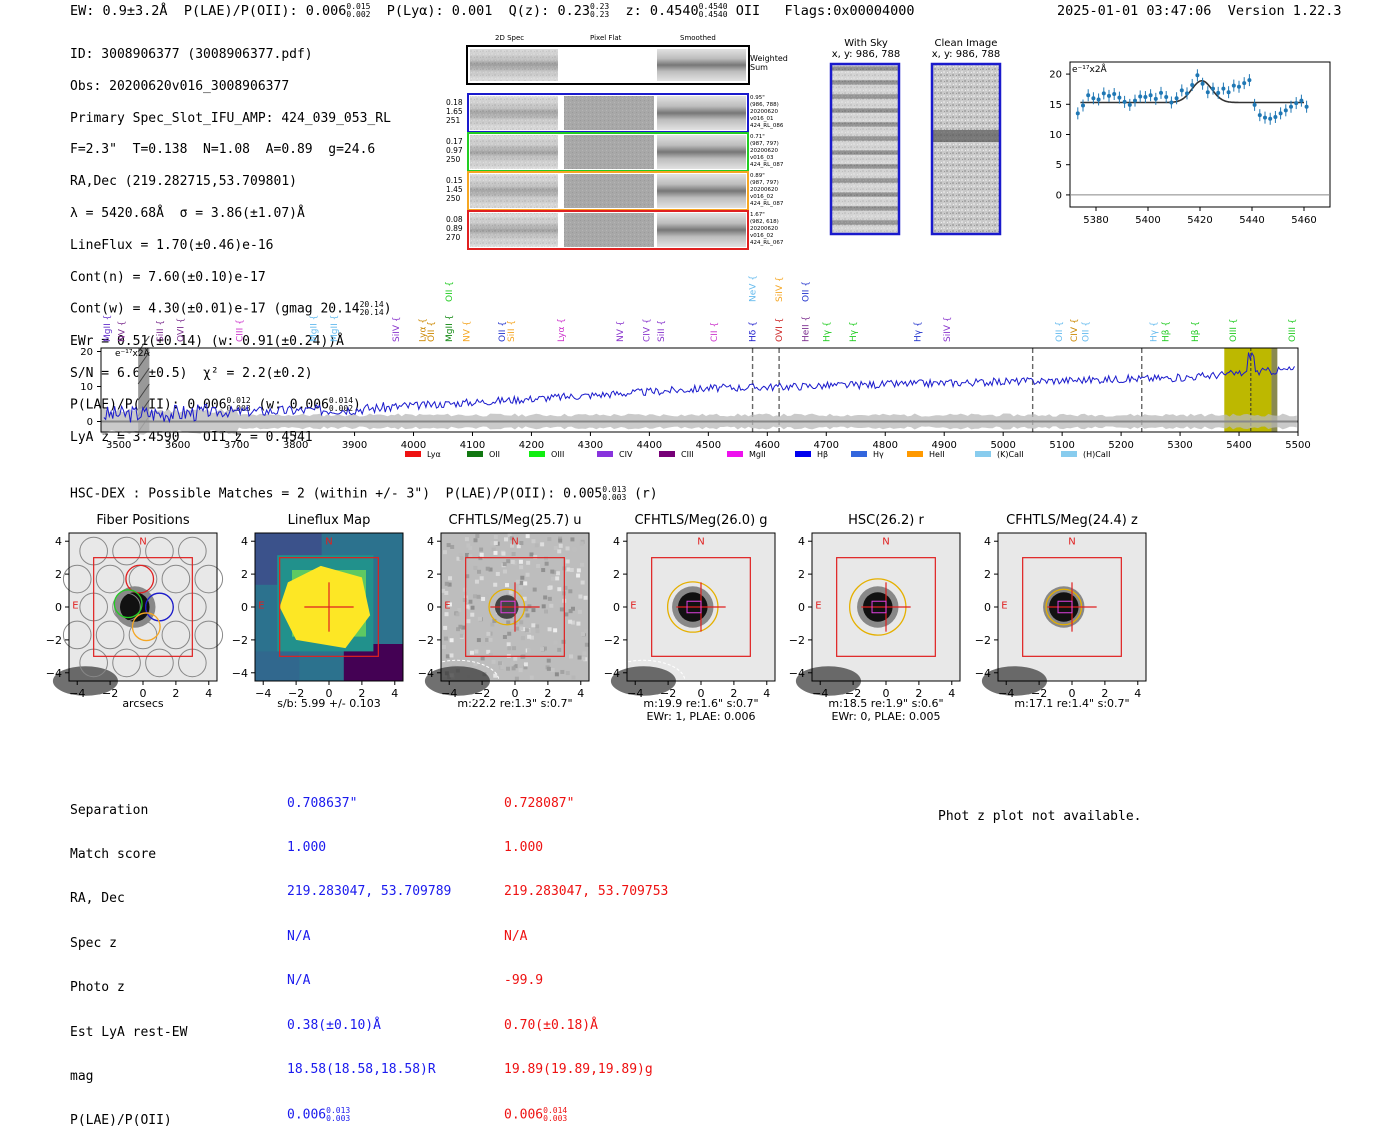 The height and width of the screenshot is (1144, 1400). What do you see at coordinates (358, 14) in the screenshot?
I see `header-plae-sub: 0.002` at bounding box center [358, 14].